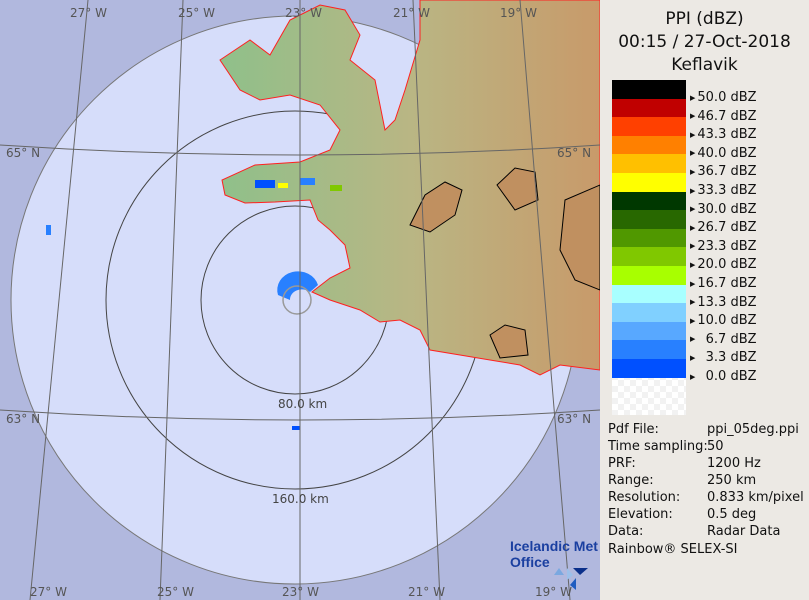 The image size is (809, 600). I want to click on info-value: 0.833 km/pixel, so click(755, 497).